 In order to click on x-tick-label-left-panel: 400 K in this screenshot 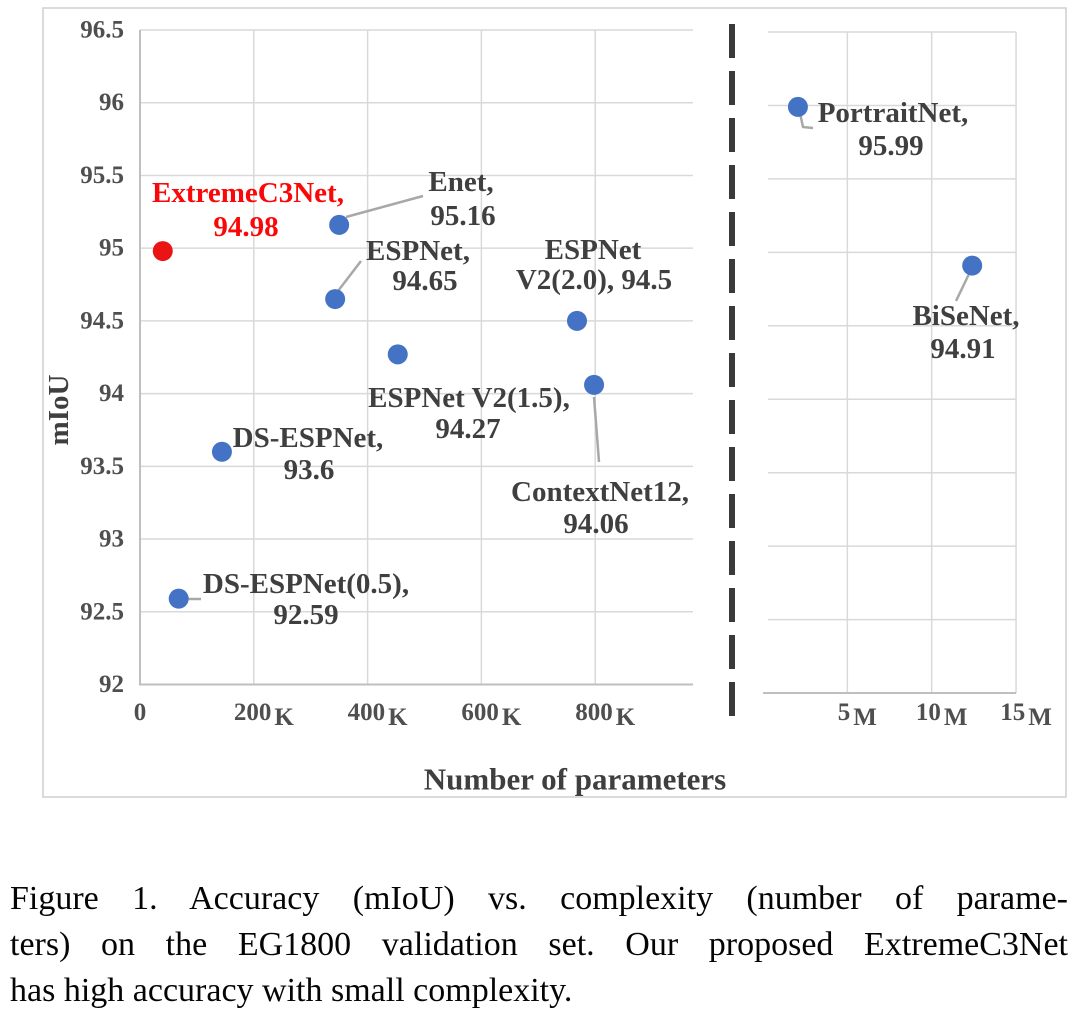, I will do `click(378, 715)`.